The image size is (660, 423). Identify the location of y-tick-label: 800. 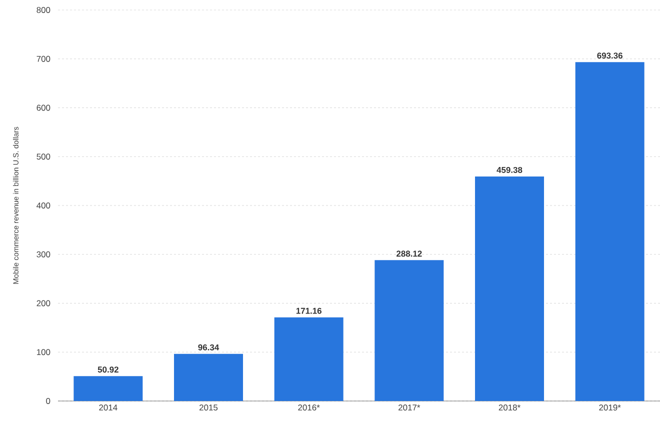
(43, 10).